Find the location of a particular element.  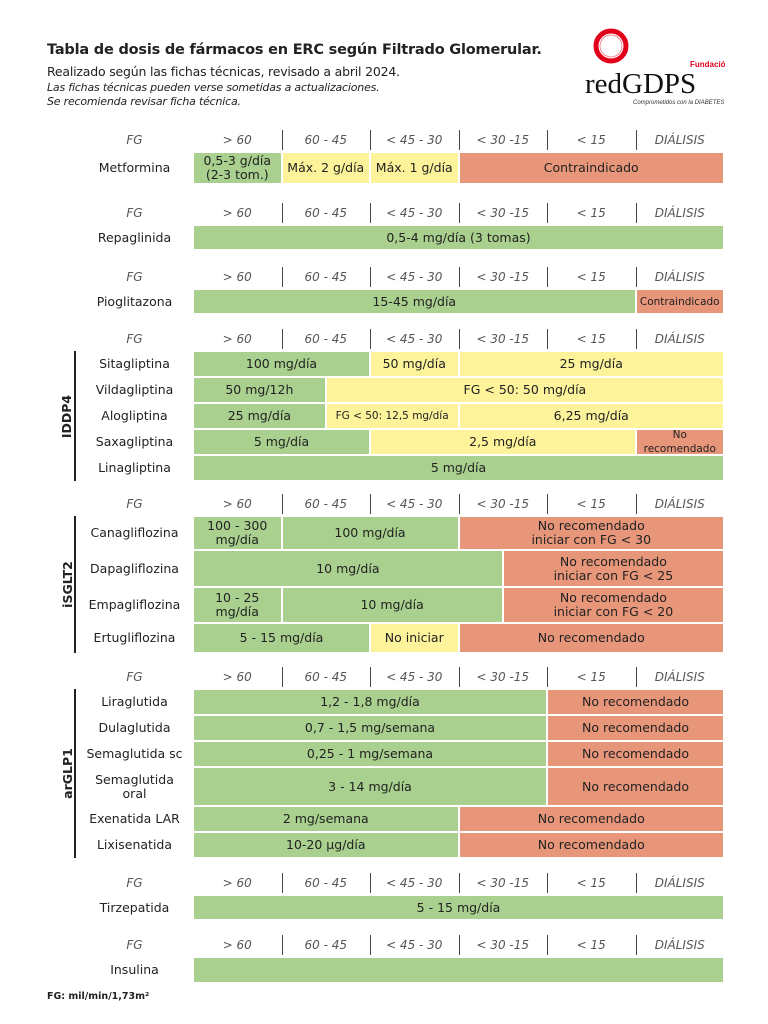

dose-cell-green: 1,2 - 1,8 mg/día is located at coordinates (370, 702).